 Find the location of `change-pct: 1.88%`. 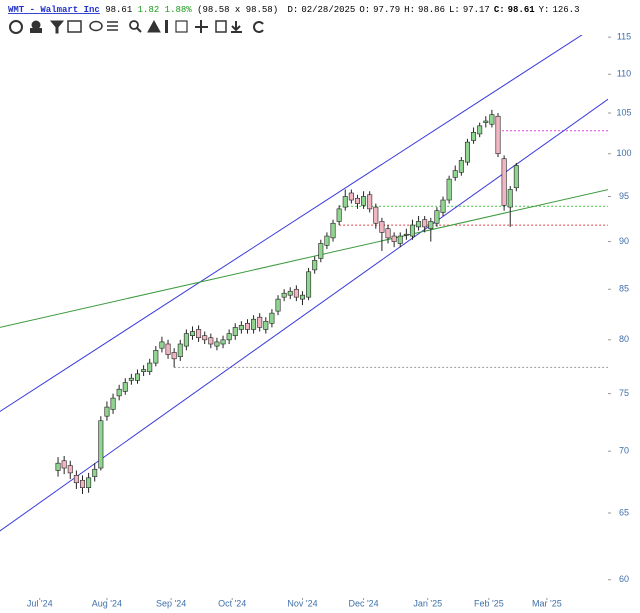

change-pct: 1.88% is located at coordinates (179, 10).